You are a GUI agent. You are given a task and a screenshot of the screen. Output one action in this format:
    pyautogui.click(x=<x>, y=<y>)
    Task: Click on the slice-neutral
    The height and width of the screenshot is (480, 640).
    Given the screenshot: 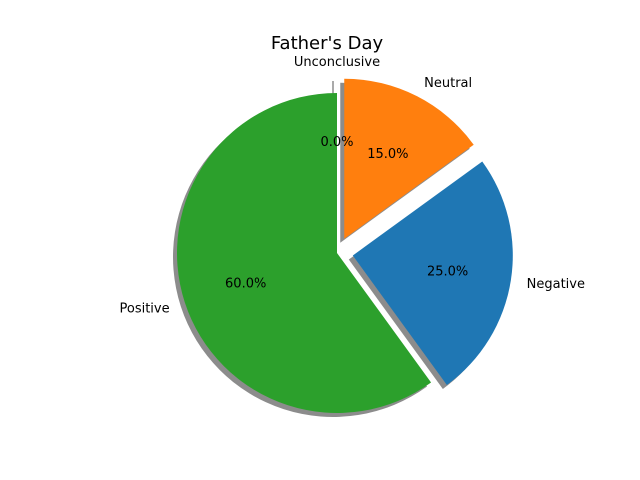 What is the action you would take?
    pyautogui.click(x=409, y=158)
    